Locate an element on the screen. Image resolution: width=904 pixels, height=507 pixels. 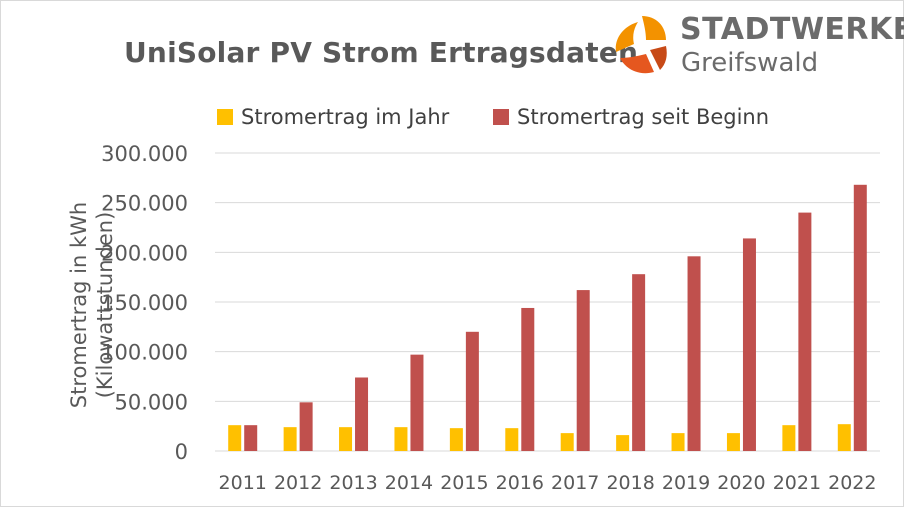
legend-item-cumulative: Stromertrag seit Beginn is located at coordinates (631, 117).